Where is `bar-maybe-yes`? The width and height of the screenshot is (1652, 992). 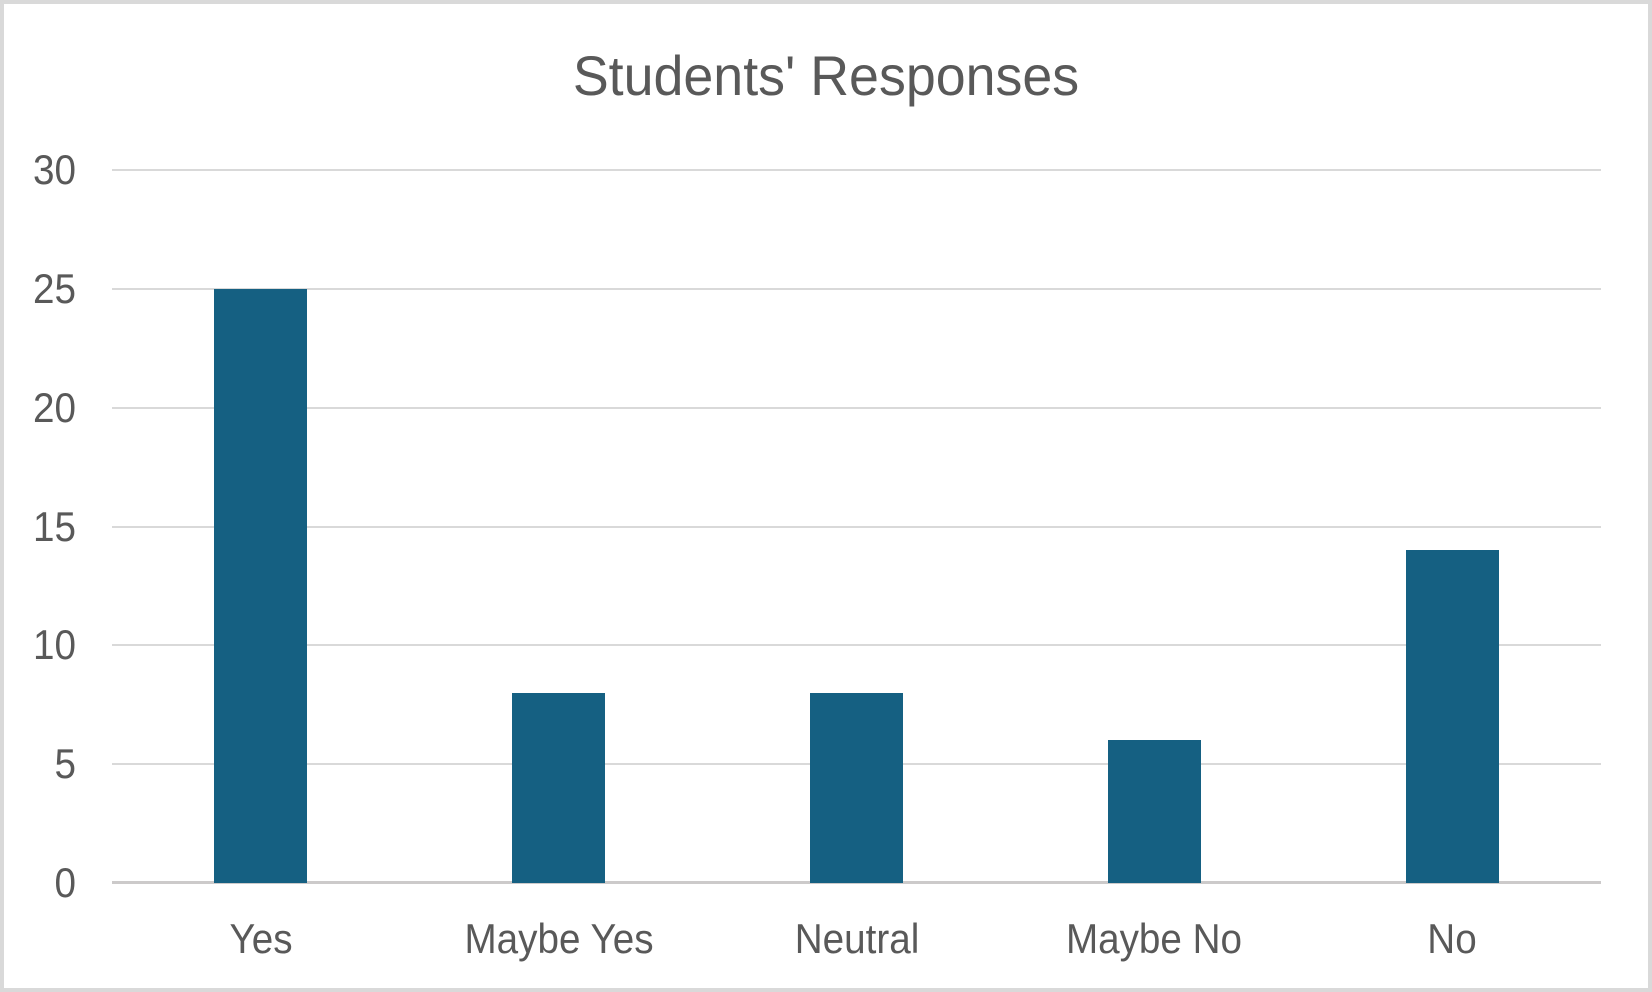 bar-maybe-yes is located at coordinates (559, 787).